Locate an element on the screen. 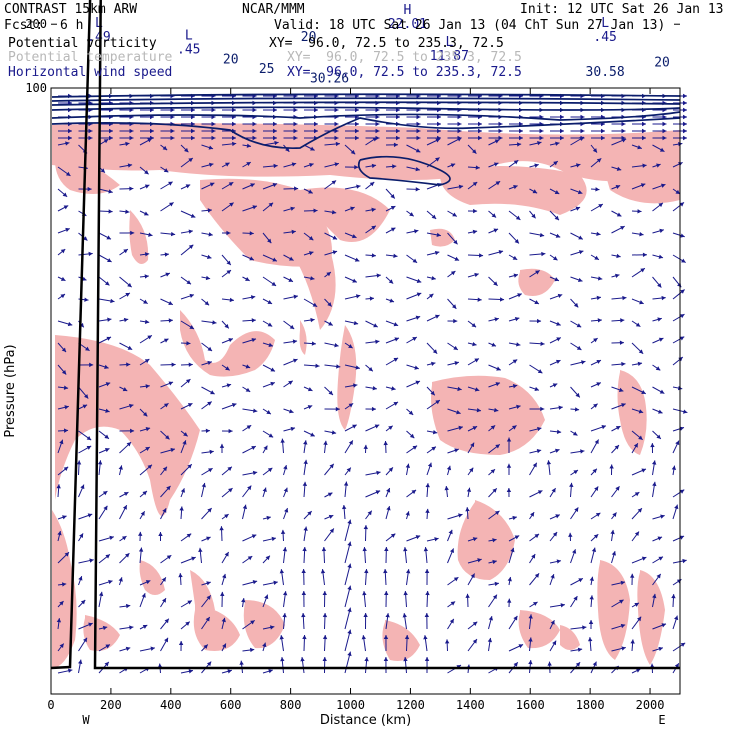 Image resolution: width=740 pixels, height=740 pixels. x-tick-label-2000: 2000 is located at coordinates (650, 705).